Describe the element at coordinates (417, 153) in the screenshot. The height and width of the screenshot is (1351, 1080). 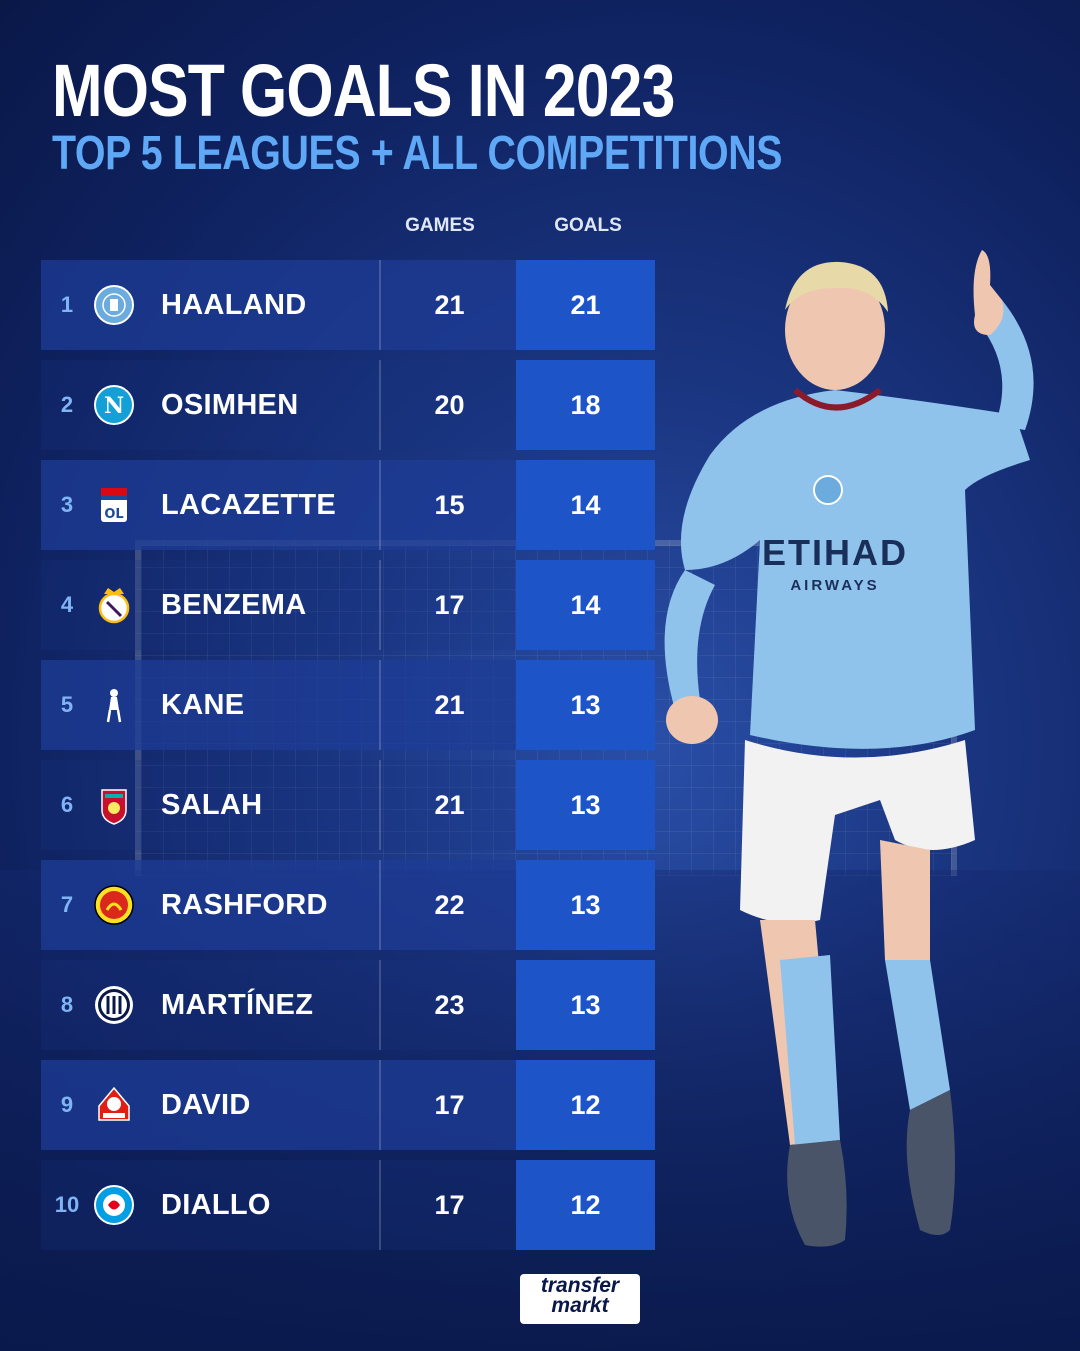
I see `page-subtitle: TOP 5 LEAGUES + ALL COMPETITIONS` at that location.